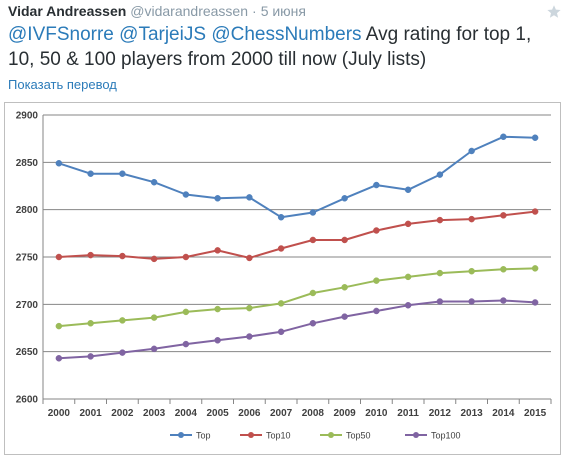 Image resolution: width=569 pixels, height=461 pixels. What do you see at coordinates (358, 436) in the screenshot?
I see `legend-label-top50: Top50` at bounding box center [358, 436].